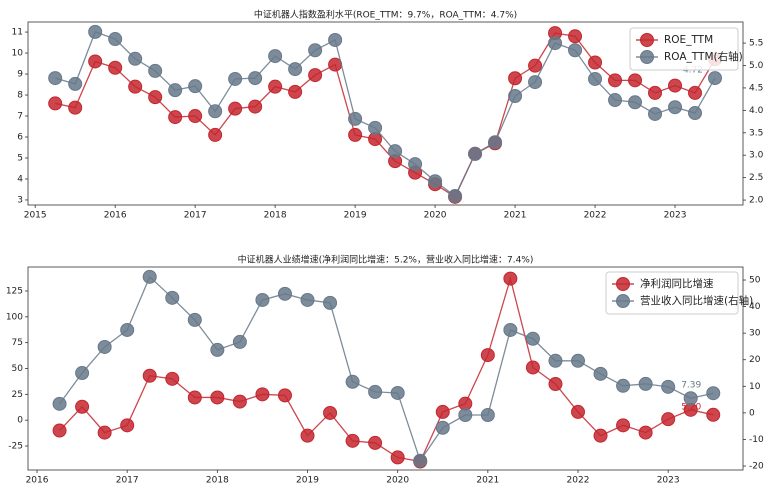 This screenshot has height=492, width=777. Describe the element at coordinates (755, 334) in the screenshot. I see `y2-tick-label: 30` at that location.